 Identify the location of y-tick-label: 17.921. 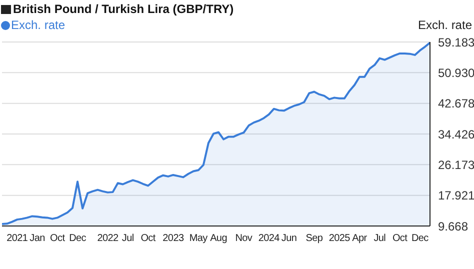
(456, 195).